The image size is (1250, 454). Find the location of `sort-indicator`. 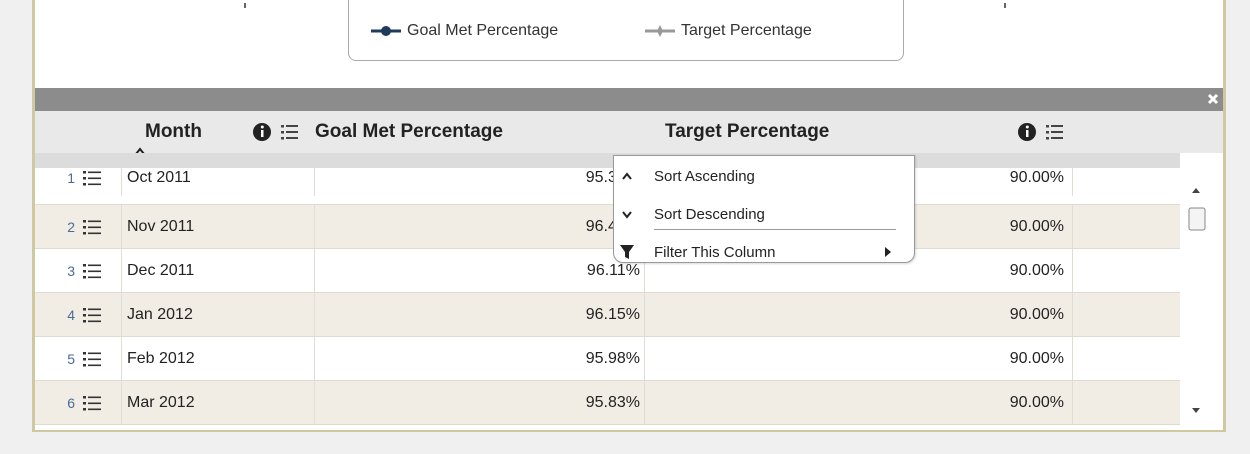

sort-indicator is located at coordinates (140, 151).